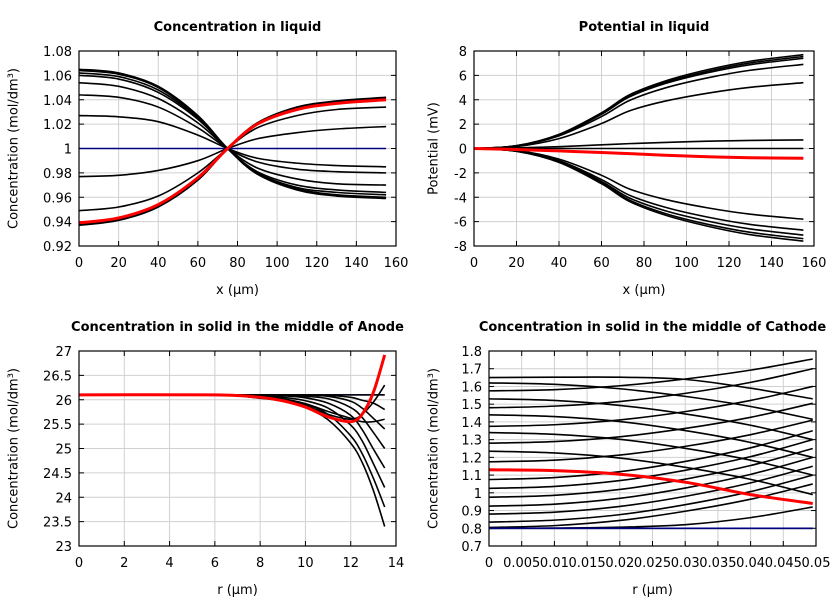  What do you see at coordinates (237, 290) in the screenshot?
I see `x-axis-label: x (µm)` at bounding box center [237, 290].